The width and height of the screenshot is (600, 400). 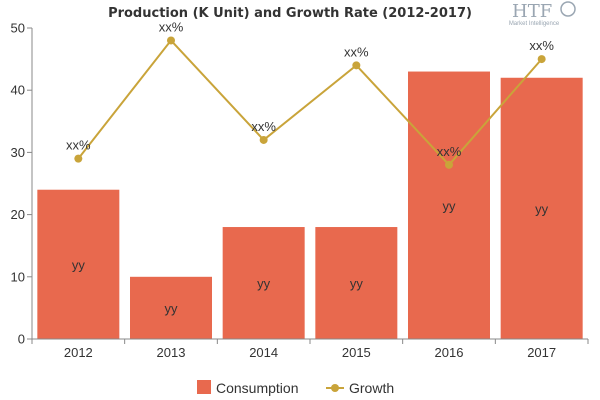 What do you see at coordinates (541, 45) in the screenshot?
I see `growth-label-2017: xx%` at bounding box center [541, 45].